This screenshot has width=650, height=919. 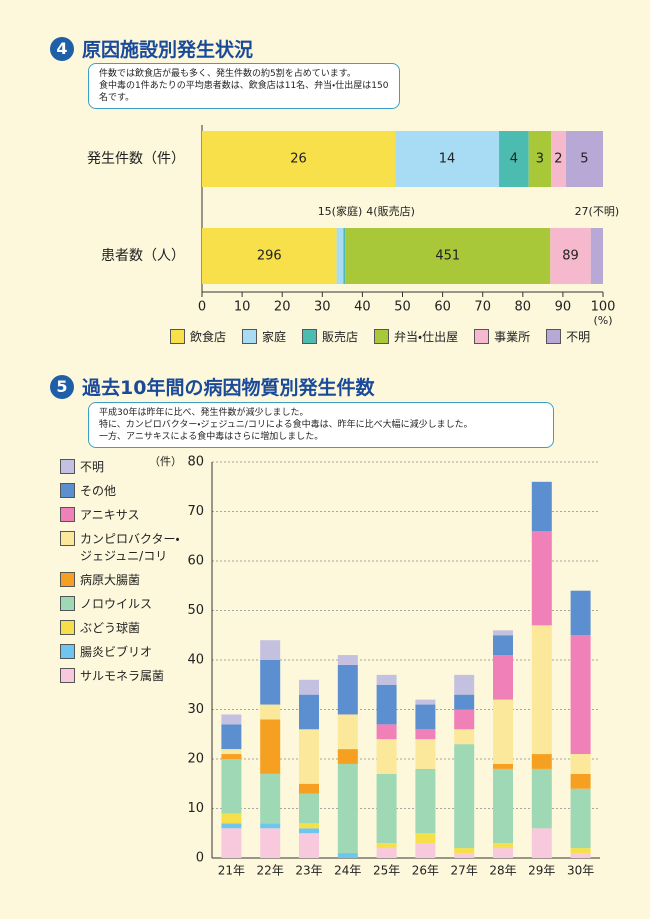 I want to click on y-tick-label: 40, so click(x=195, y=660).